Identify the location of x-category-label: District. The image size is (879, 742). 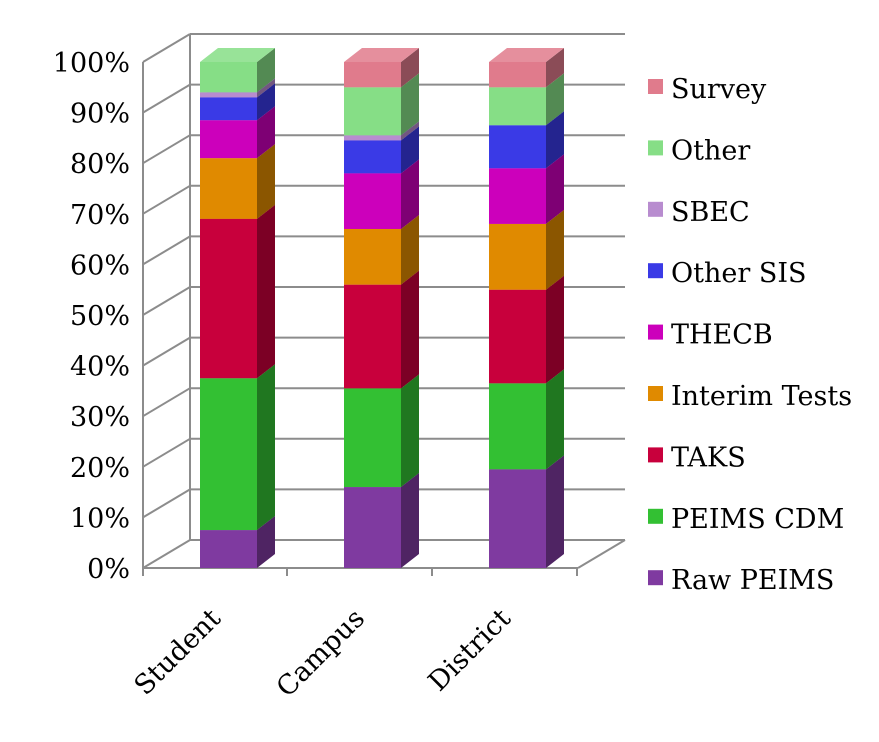
(470, 650).